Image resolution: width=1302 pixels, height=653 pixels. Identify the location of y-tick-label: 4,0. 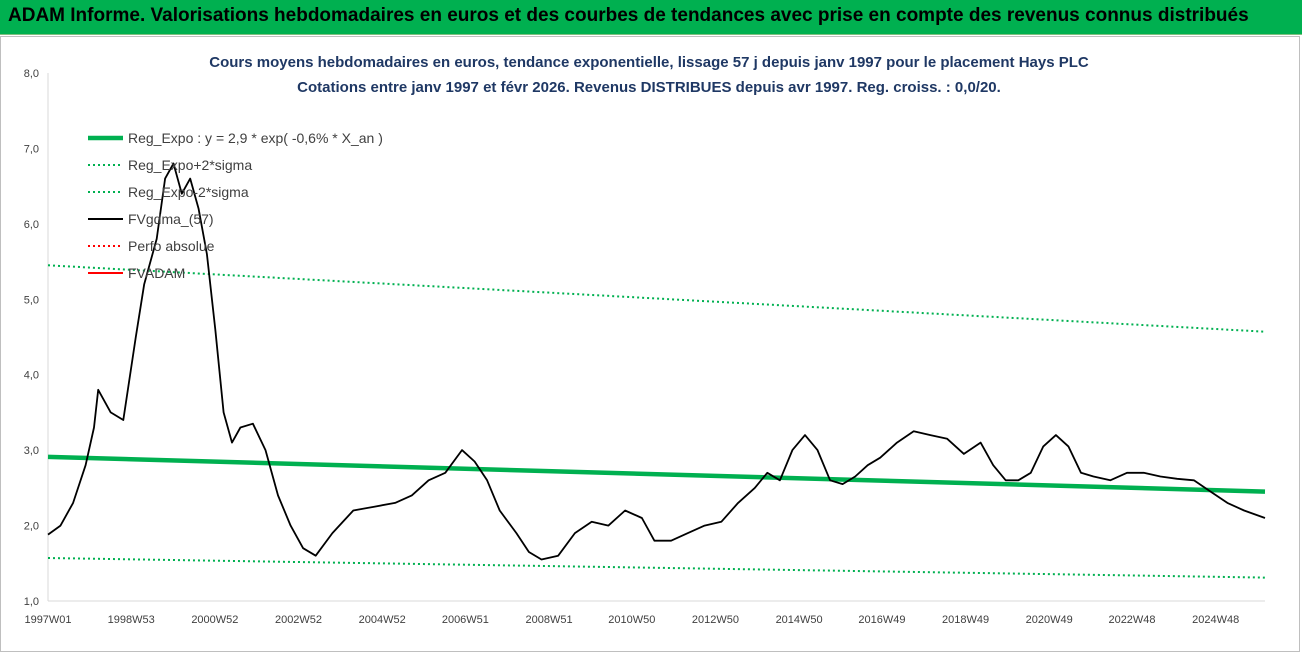
(31, 376).